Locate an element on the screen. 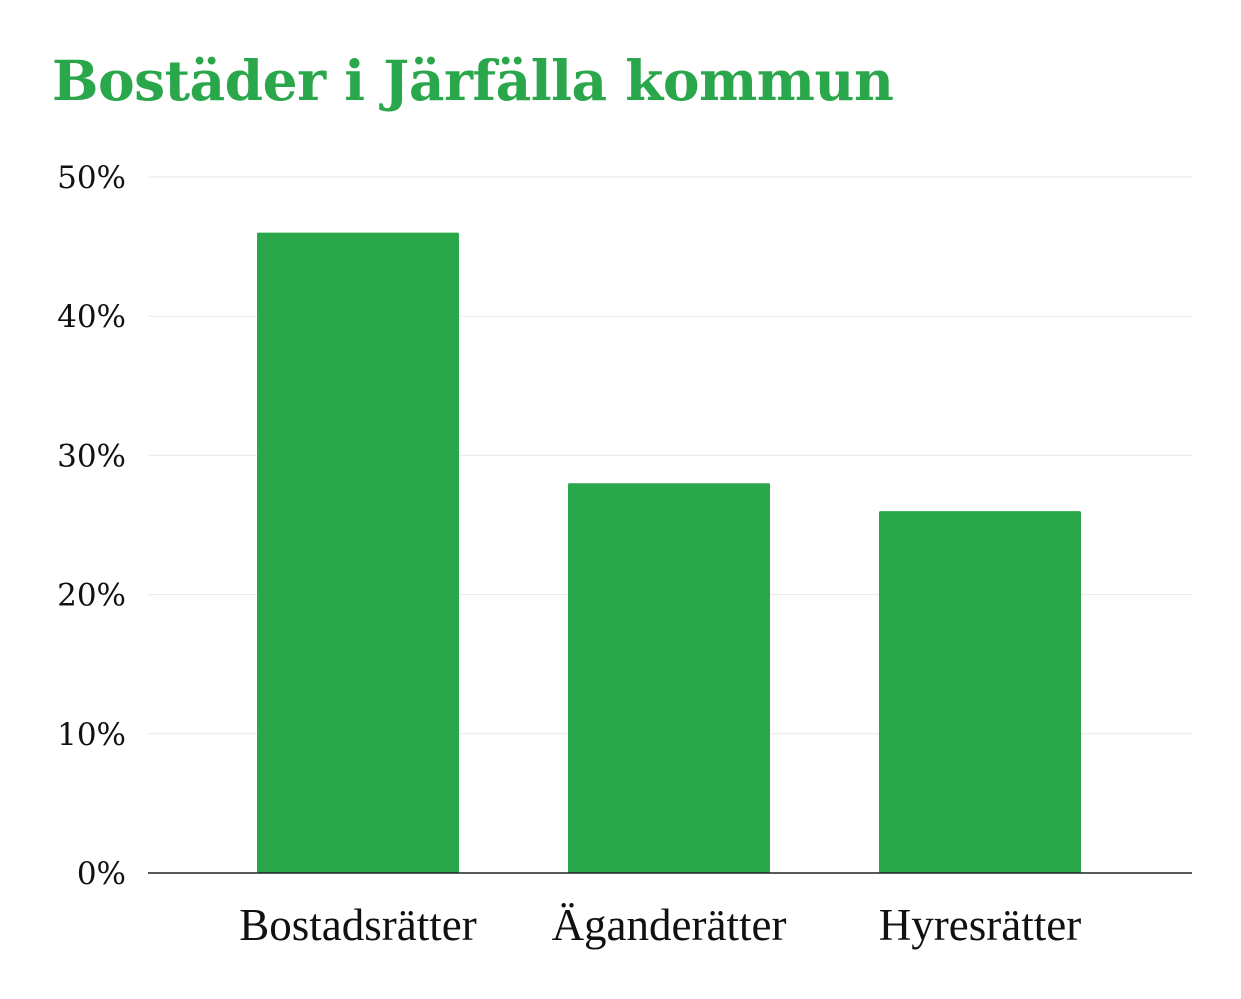 Image resolution: width=1241 pixels, height=999 pixels. y-tick-label: 50% is located at coordinates (91, 178).